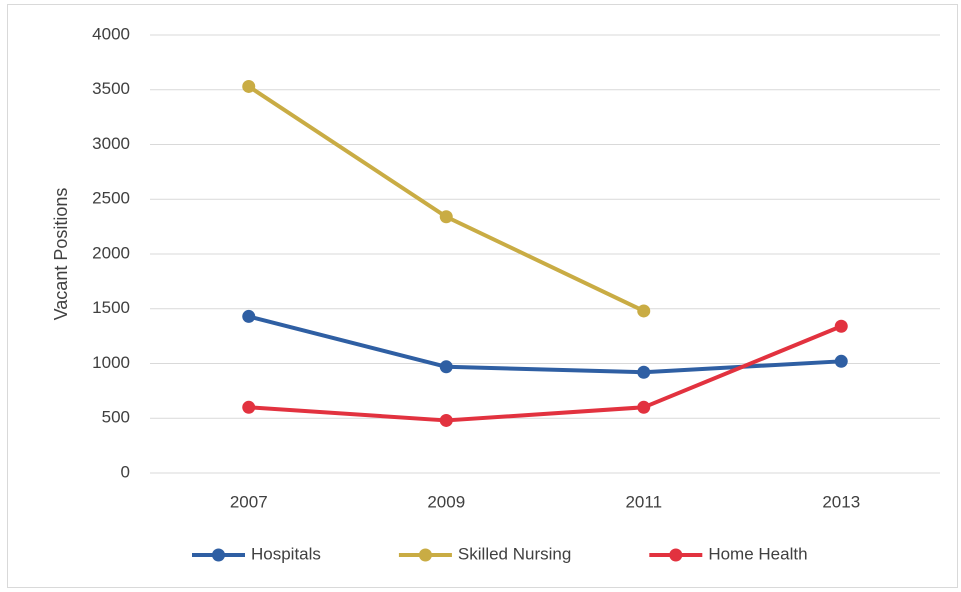  I want to click on x-tick-label: 2007, so click(249, 501).